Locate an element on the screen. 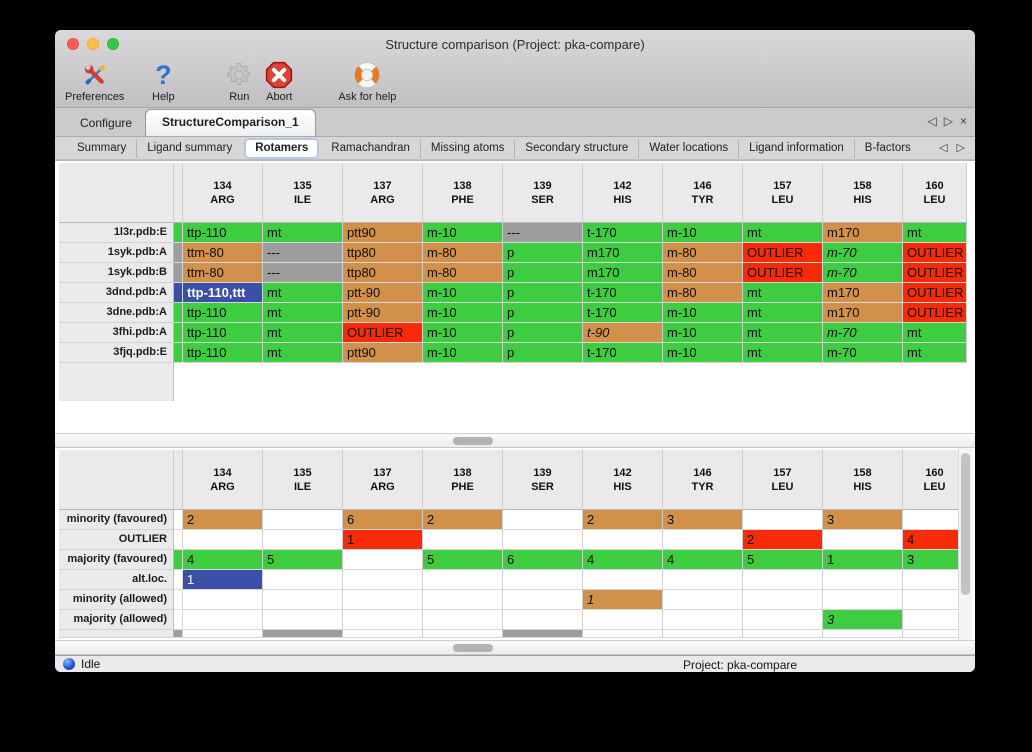 This screenshot has height=752, width=1032. subtab-ramachandran: Ramachandran is located at coordinates (370, 147).